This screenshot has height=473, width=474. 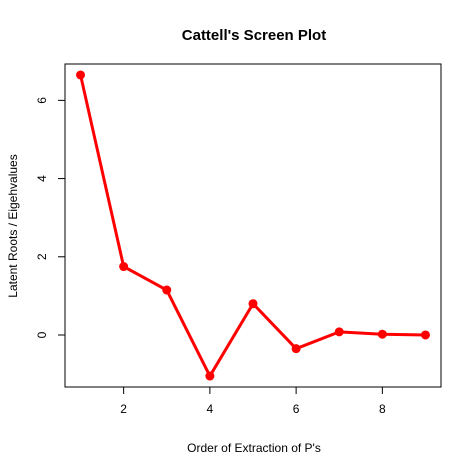 What do you see at coordinates (210, 409) in the screenshot?
I see `x-tick-label: 4` at bounding box center [210, 409].